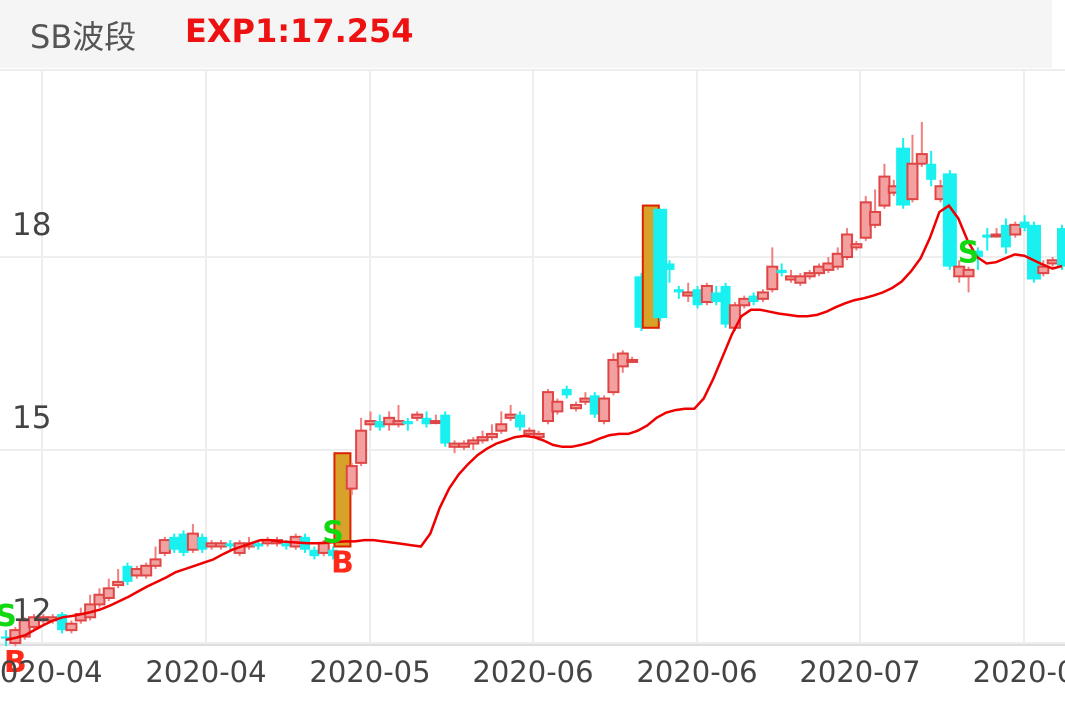  What do you see at coordinates (1019, 672) in the screenshot?
I see `x-tick-label: 2020-0` at bounding box center [1019, 672].